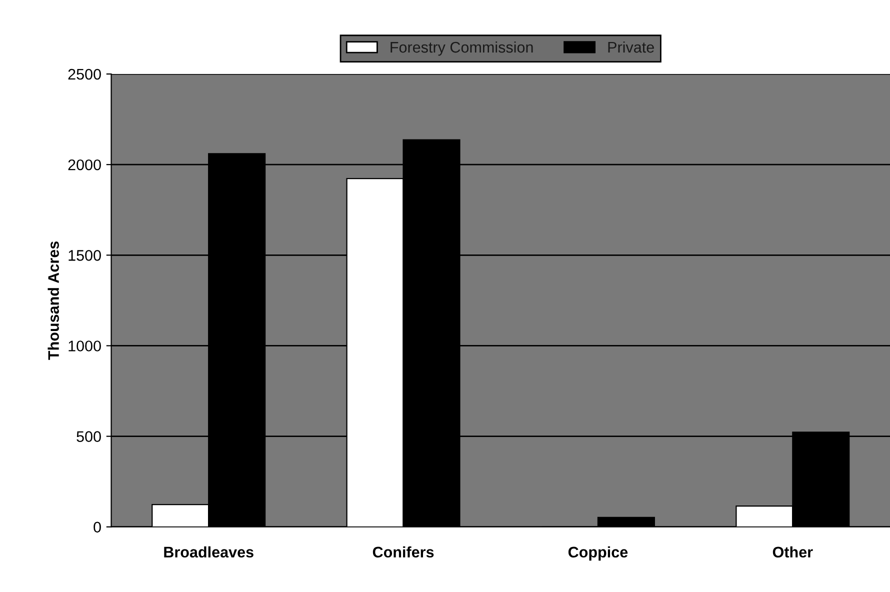 The image size is (890, 592). I want to click on legend-label: Forestry Commission, so click(461, 48).